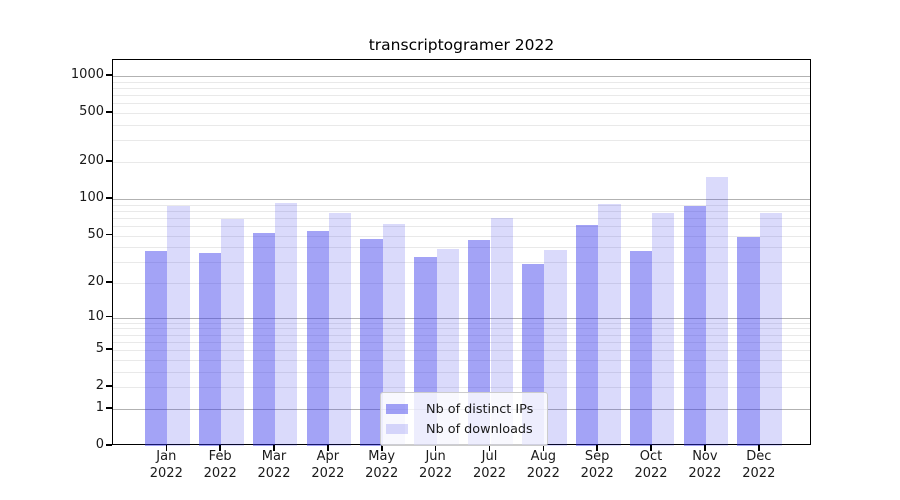 The width and height of the screenshot is (900, 500). Describe the element at coordinates (436, 465) in the screenshot. I see `x-tick-label-jun: Jun 2022` at that location.